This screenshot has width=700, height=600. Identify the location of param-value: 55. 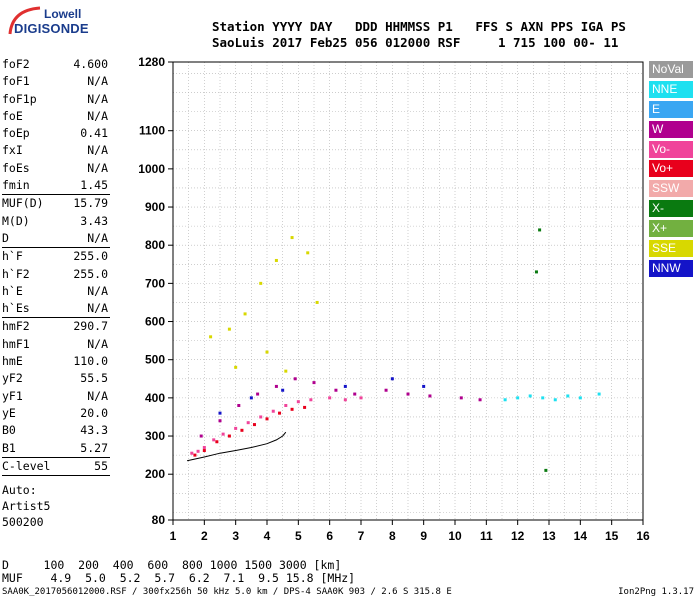
(101, 465).